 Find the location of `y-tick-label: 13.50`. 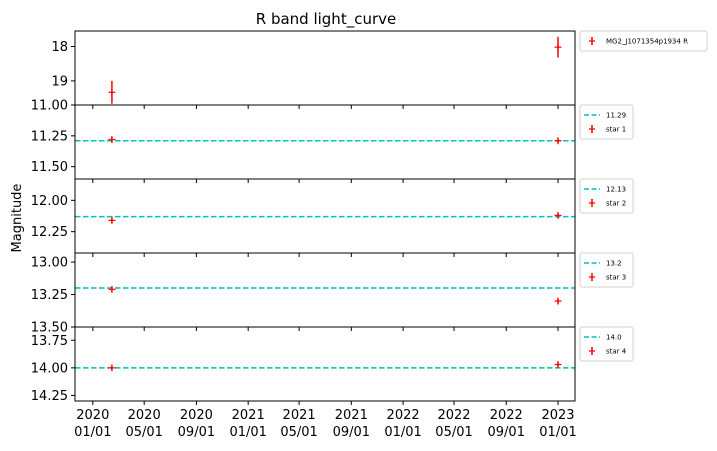

y-tick-label: 13.50 is located at coordinates (49, 328).